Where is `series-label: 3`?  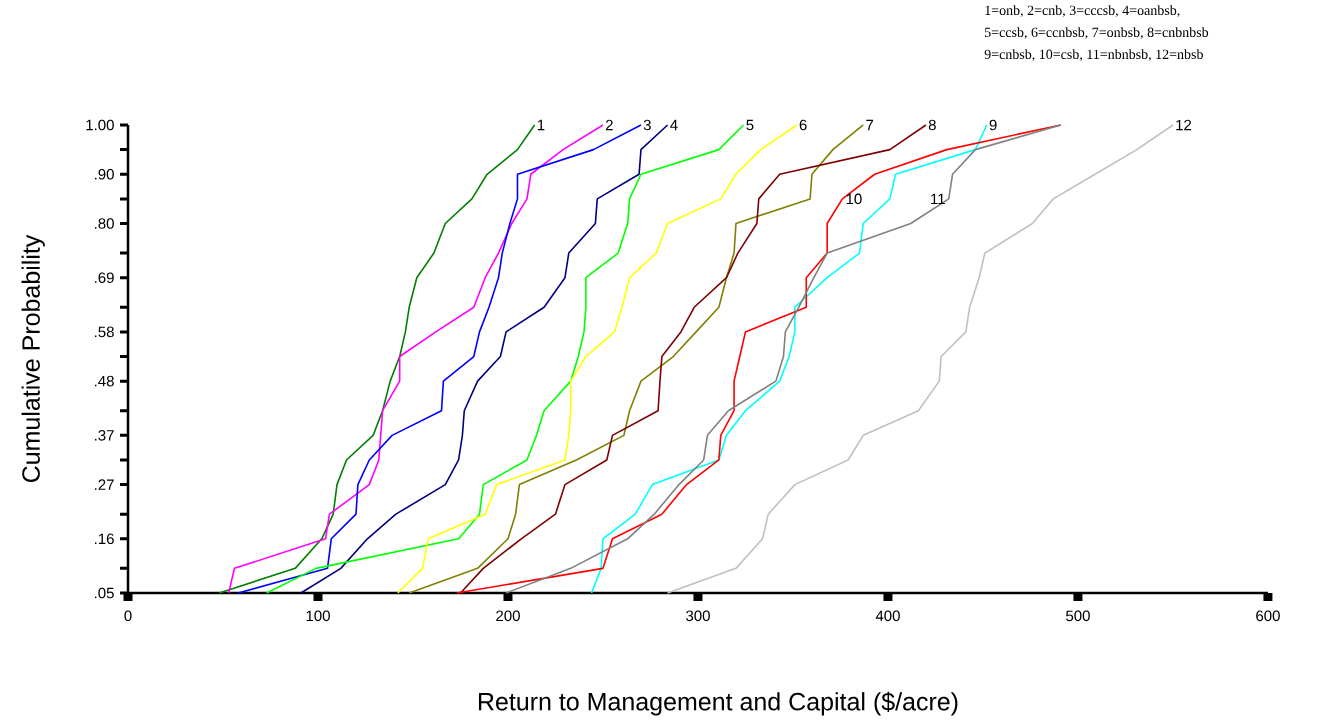 series-label: 3 is located at coordinates (647, 125).